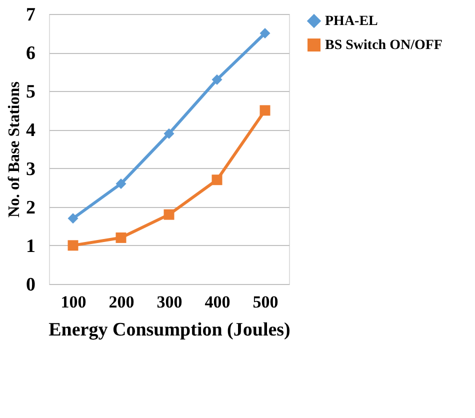 This screenshot has height=418, width=475. What do you see at coordinates (31, 92) in the screenshot?
I see `y-tick-label: 5` at bounding box center [31, 92].